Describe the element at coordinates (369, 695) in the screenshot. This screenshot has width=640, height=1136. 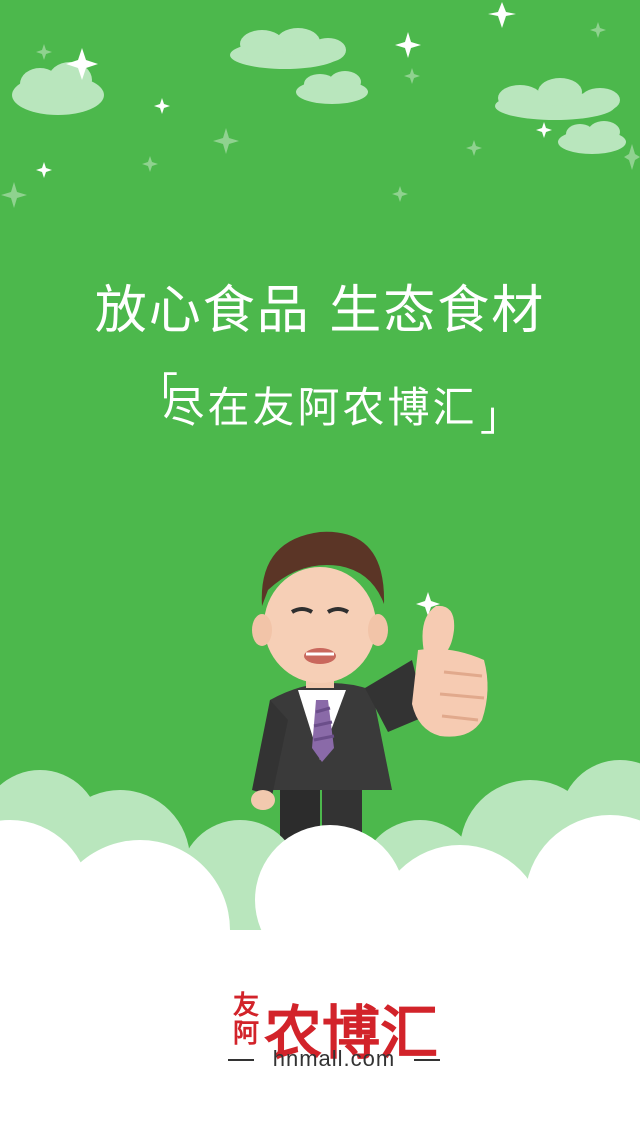
I see `mascot-thumbs-up` at that location.